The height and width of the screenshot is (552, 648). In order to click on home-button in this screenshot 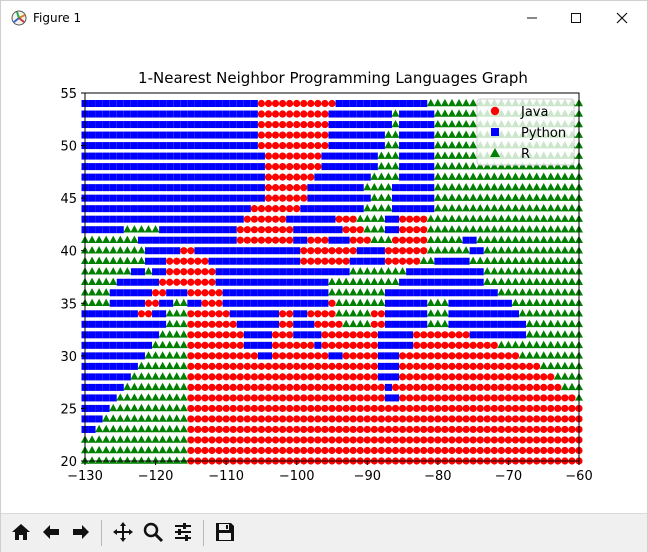, I will do `click(21, 532)`.